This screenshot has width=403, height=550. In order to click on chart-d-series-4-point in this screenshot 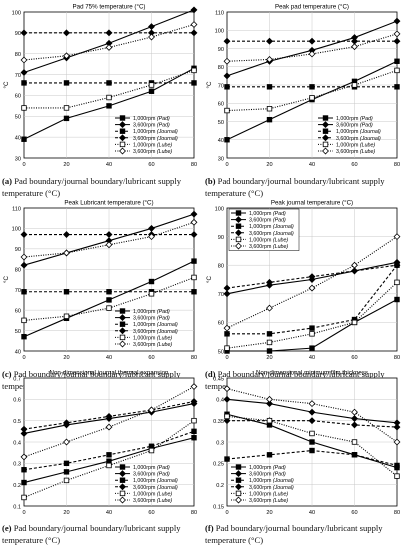, I will do `click(397, 265)`.